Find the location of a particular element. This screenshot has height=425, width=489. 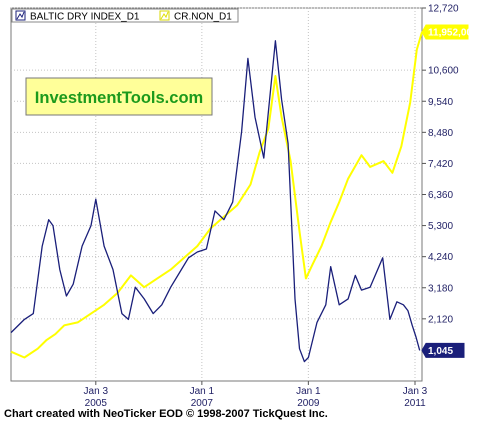

x-tick-year-label: 2005 is located at coordinates (96, 403).